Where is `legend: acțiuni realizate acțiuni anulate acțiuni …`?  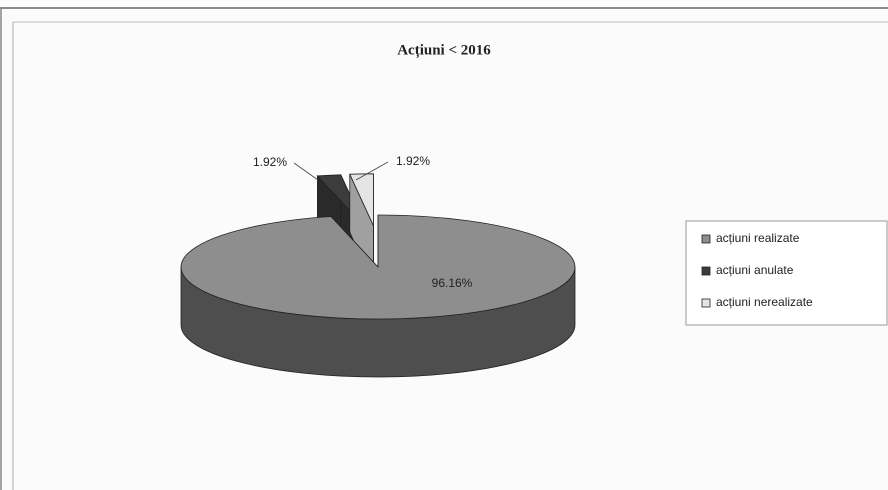
legend: acțiuni realizate acțiuni anulate acțiuni … is located at coordinates (757, 270).